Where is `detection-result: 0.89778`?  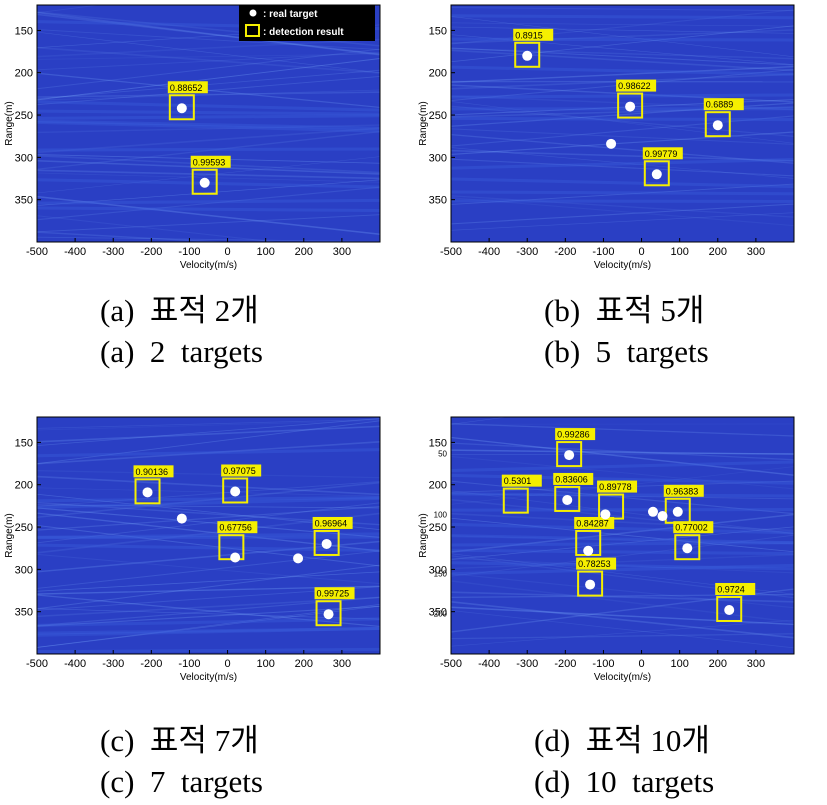 detection-result: 0.89778 is located at coordinates (617, 500).